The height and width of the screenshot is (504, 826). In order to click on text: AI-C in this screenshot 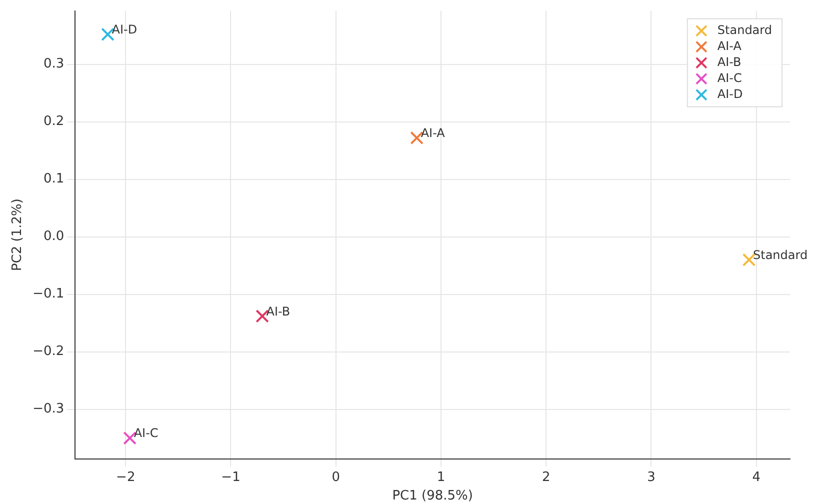, I will do `click(146, 433)`.